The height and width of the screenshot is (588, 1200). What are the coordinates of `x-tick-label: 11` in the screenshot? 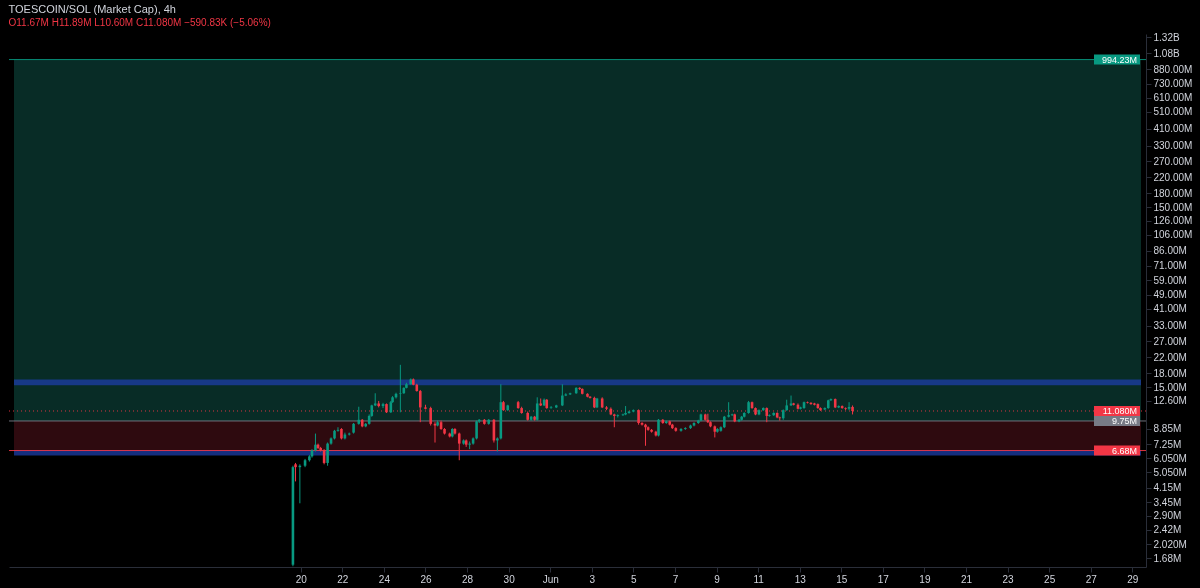 It's located at (759, 579).